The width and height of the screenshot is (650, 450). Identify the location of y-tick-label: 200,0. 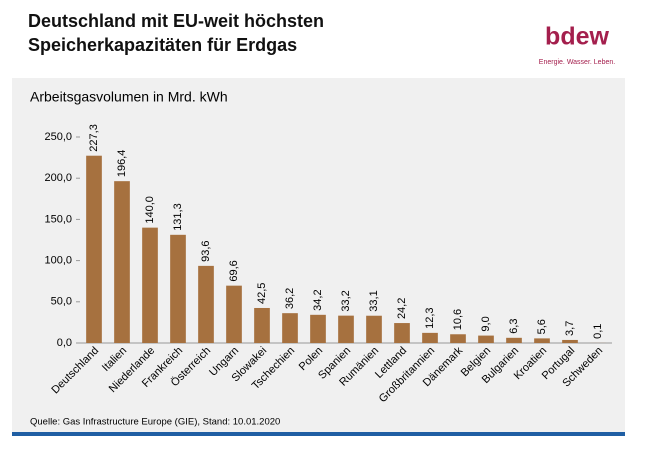
(58, 178).